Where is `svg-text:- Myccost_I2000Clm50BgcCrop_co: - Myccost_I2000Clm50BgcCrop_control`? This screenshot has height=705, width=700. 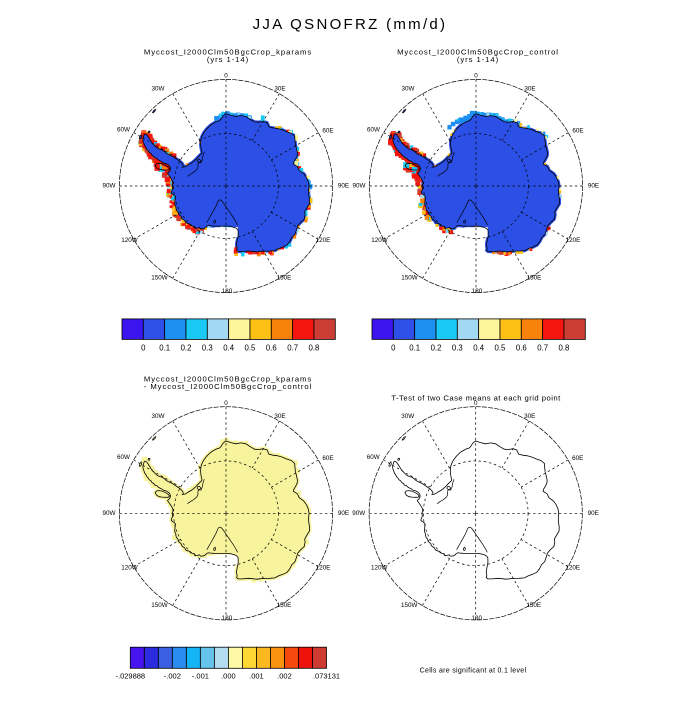 svg-text:- Myccost_I2000Clm50BgcCrop_co: - Myccost_I2000Clm50BgcCrop_control is located at coordinates (228, 386).